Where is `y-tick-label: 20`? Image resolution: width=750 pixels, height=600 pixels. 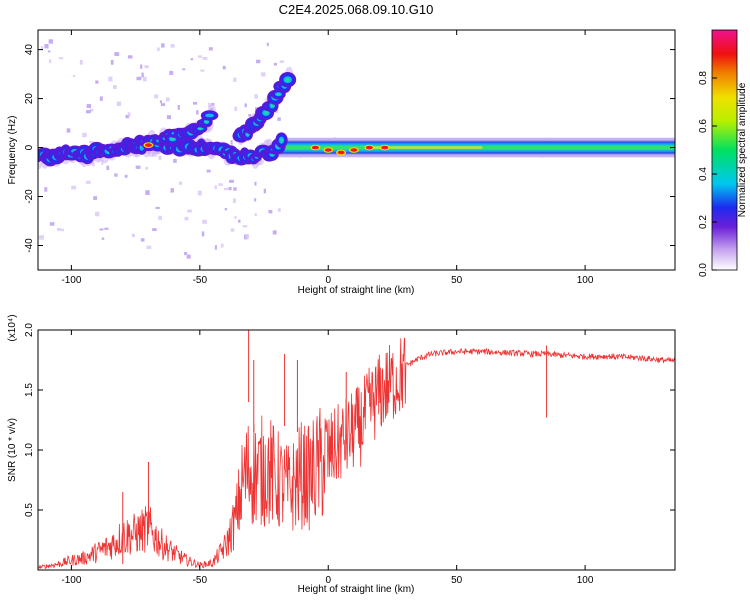 y-tick-label: 20 is located at coordinates (29, 99).